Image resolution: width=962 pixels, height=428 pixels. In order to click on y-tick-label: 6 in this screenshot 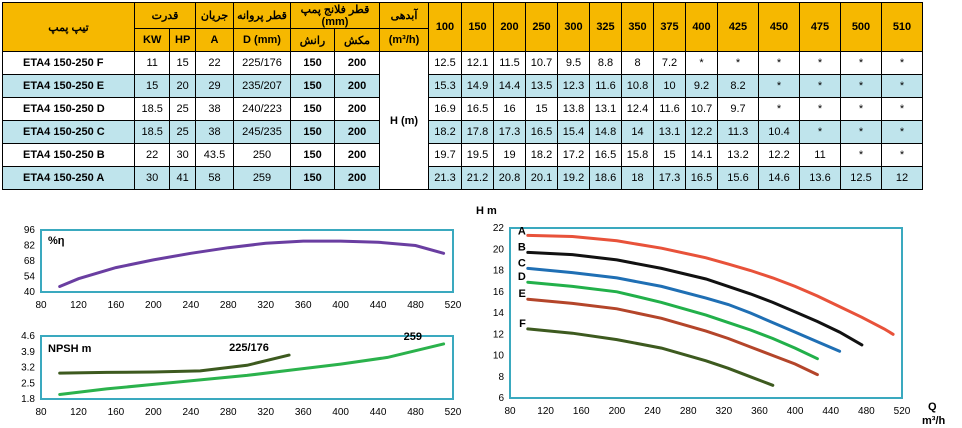, I will do `click(501, 398)`.